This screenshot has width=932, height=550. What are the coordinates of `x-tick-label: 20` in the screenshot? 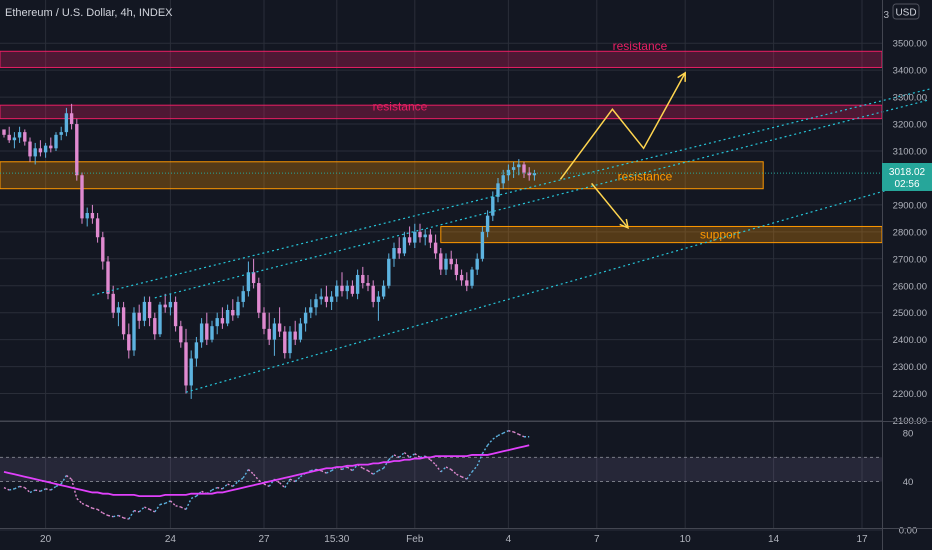 It's located at (46, 539).